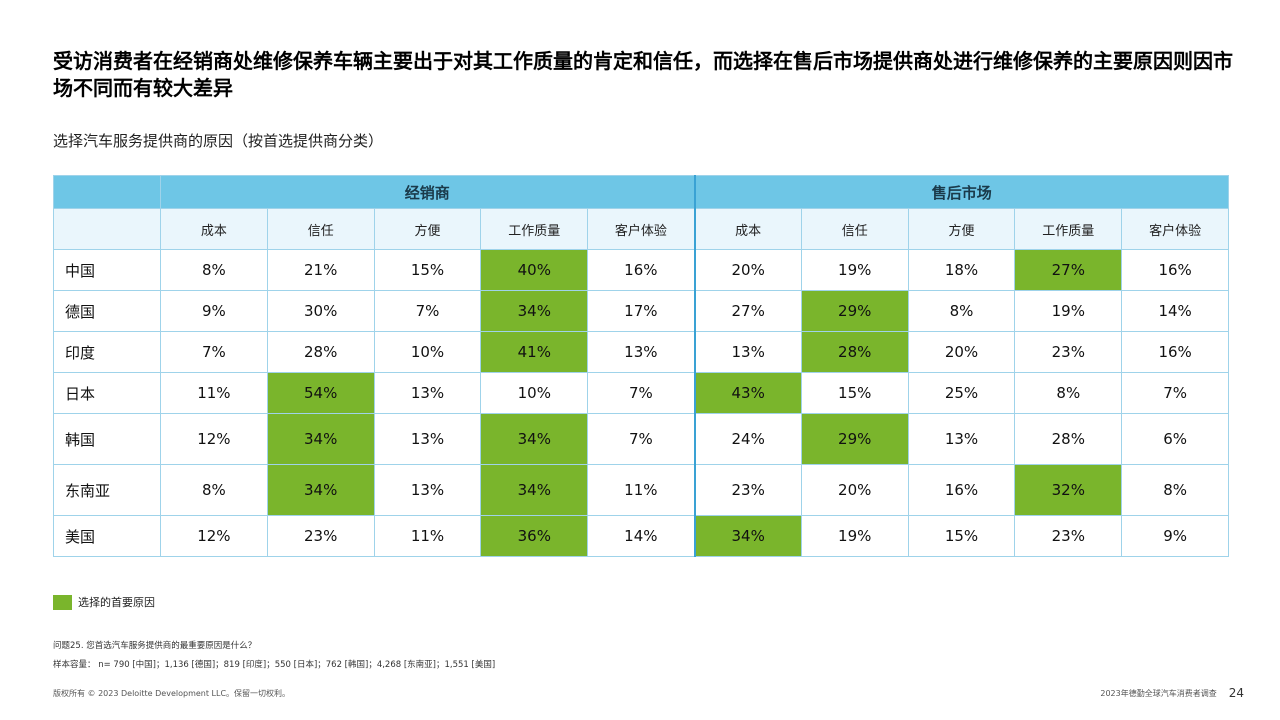  What do you see at coordinates (534, 352) in the screenshot?
I see `value-cell: 41%` at bounding box center [534, 352].